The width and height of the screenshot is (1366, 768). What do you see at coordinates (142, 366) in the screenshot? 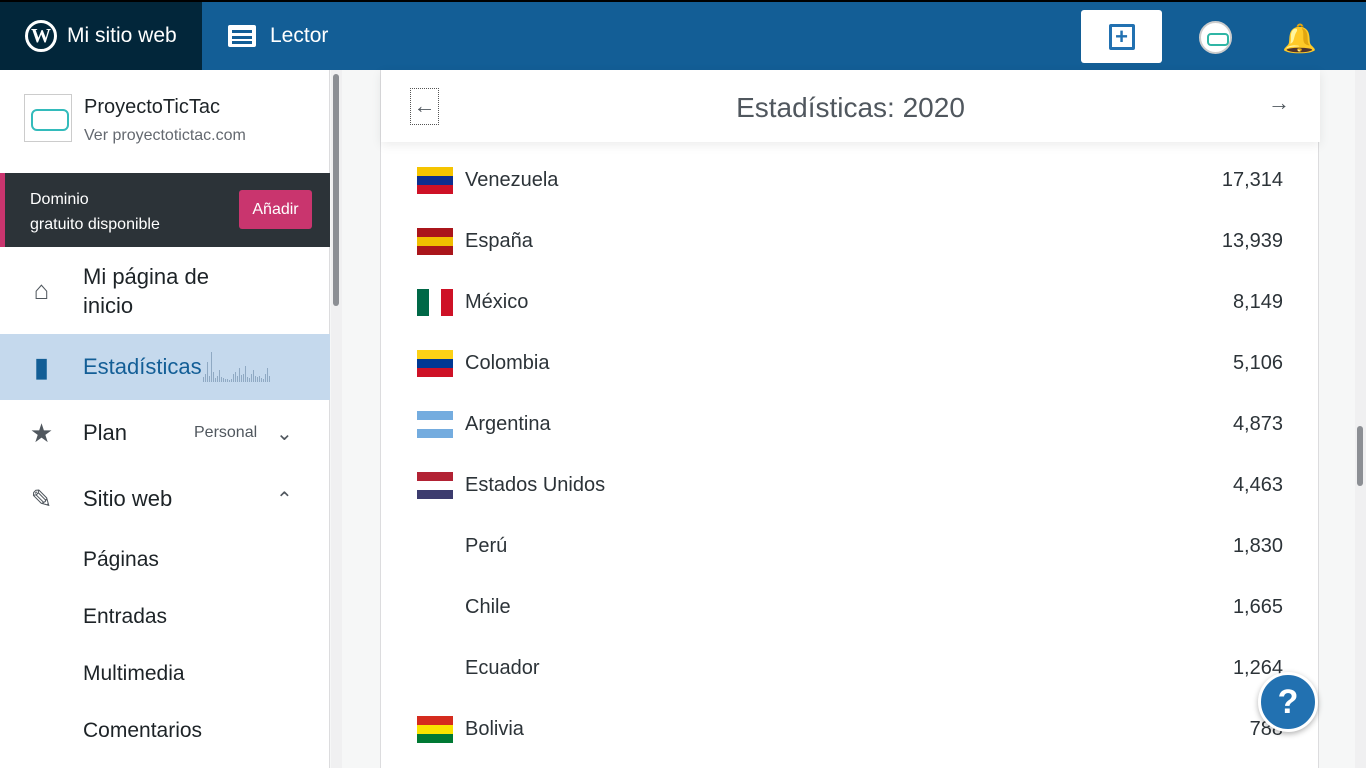
I see `stats-label: Estadísticas` at bounding box center [142, 366].